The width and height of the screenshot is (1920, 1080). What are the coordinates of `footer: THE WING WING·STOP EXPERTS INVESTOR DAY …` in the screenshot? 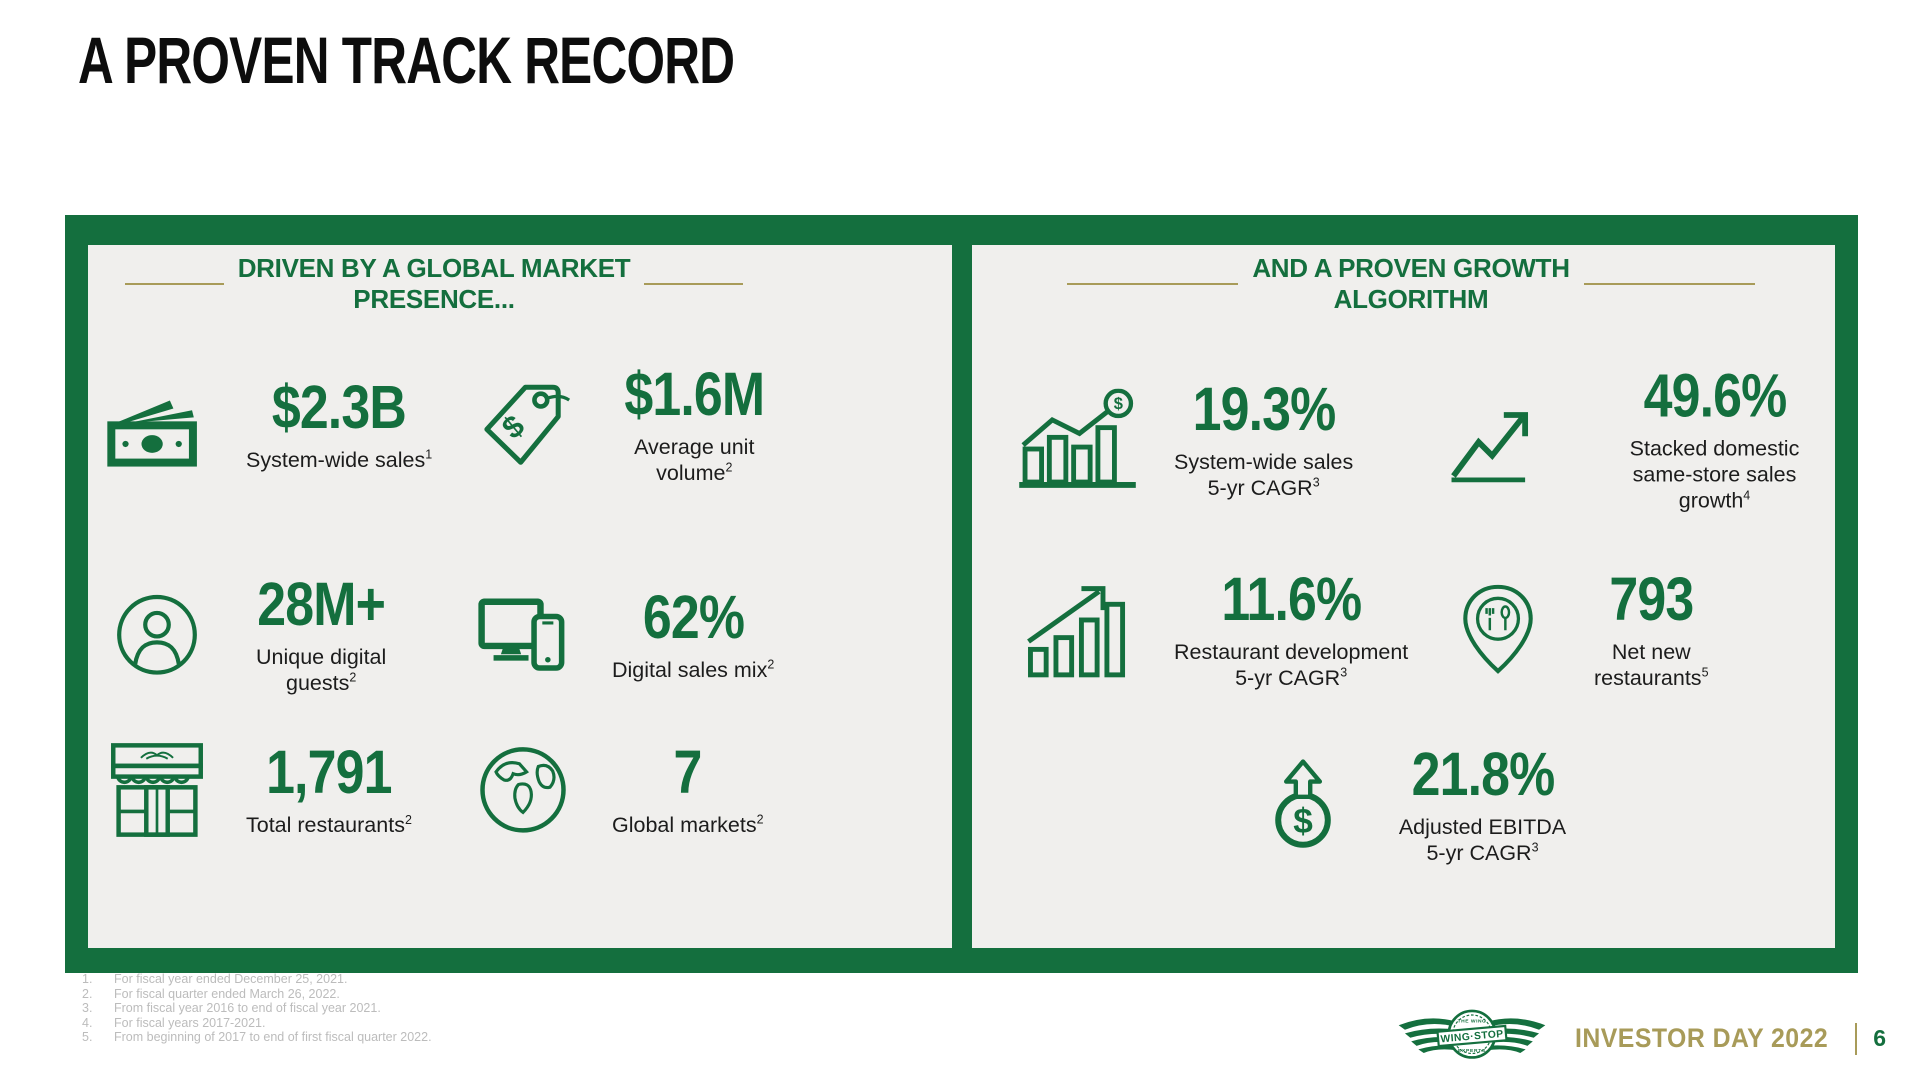 It's located at (1644, 1038).